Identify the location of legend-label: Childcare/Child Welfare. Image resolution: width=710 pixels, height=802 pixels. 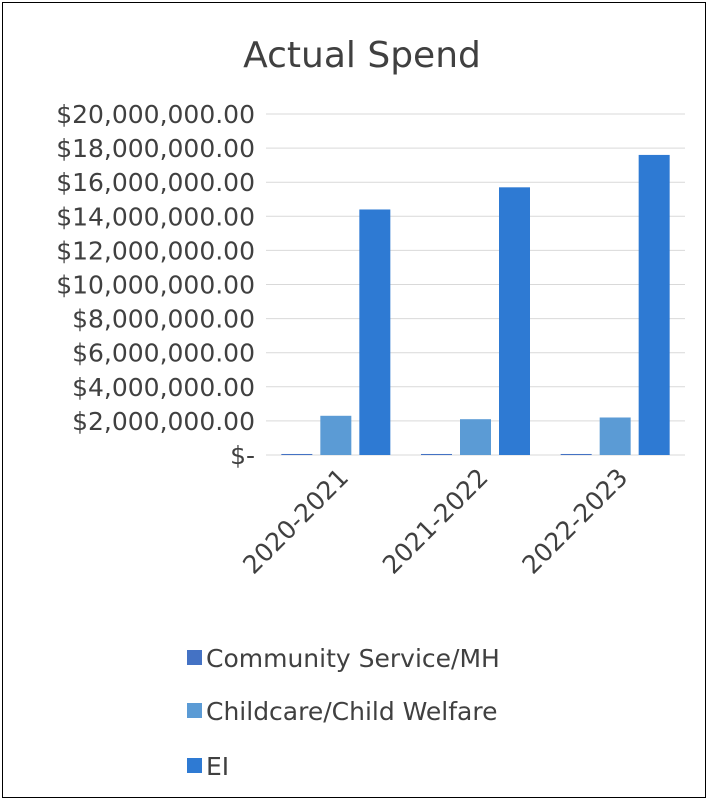
(351, 711).